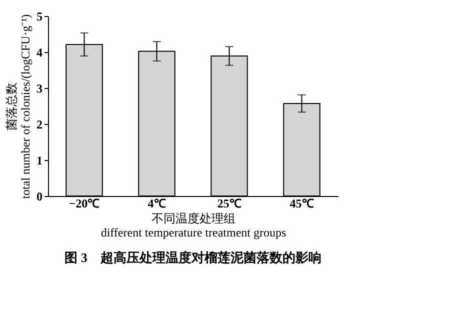 The width and height of the screenshot is (469, 320). What do you see at coordinates (39, 161) in the screenshot?
I see `y-tick-label: 1` at bounding box center [39, 161].